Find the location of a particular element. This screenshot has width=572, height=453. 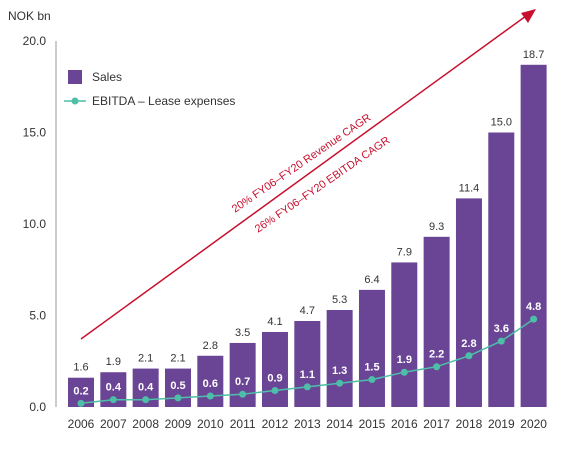

ebitda-value-label: 1.1 is located at coordinates (307, 375).